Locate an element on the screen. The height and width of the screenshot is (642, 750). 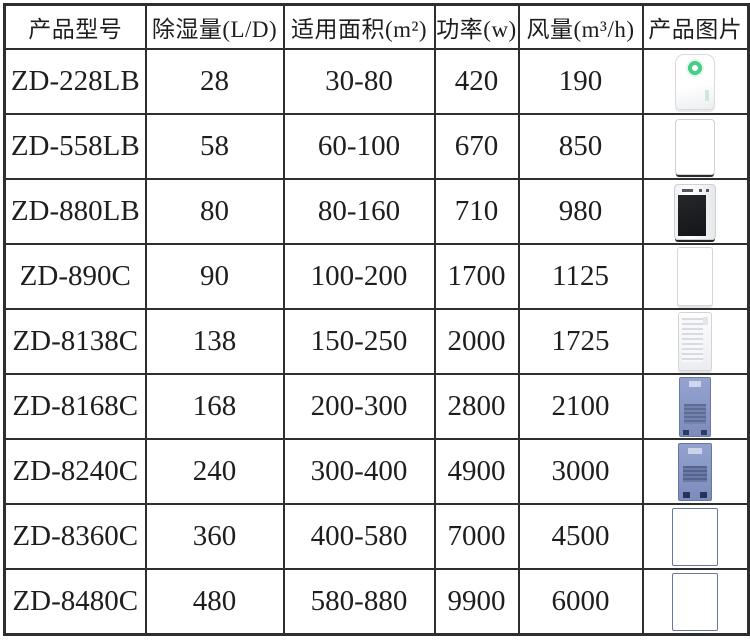
dehumidifier-blue-cabinet-slim-image is located at coordinates (695, 406).